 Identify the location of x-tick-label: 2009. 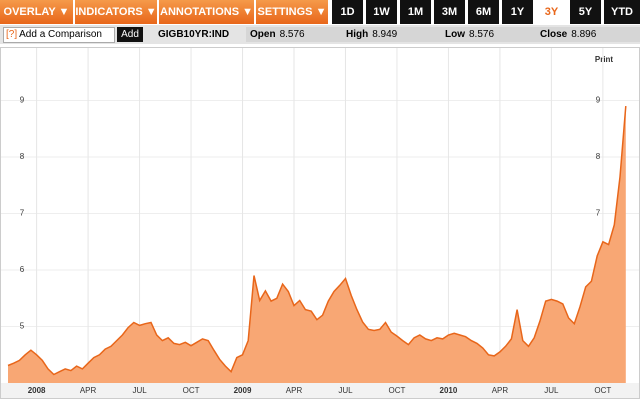
(243, 390).